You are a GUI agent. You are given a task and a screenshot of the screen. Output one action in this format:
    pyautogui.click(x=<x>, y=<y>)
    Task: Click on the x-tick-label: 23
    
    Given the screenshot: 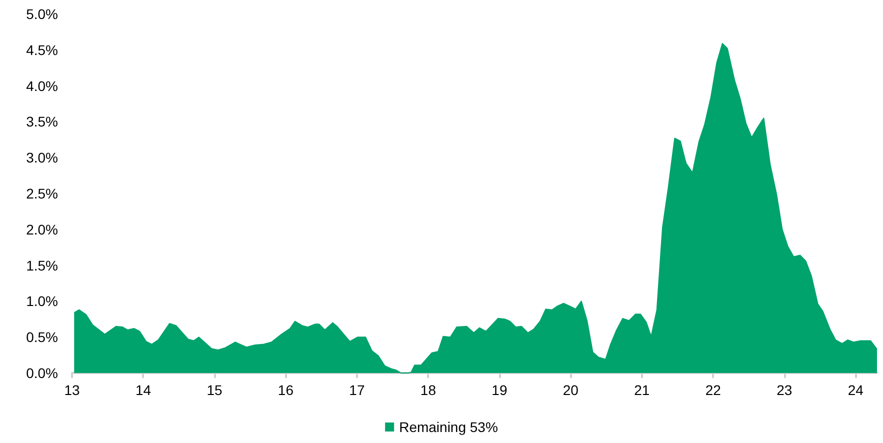 What is the action you would take?
    pyautogui.click(x=784, y=390)
    